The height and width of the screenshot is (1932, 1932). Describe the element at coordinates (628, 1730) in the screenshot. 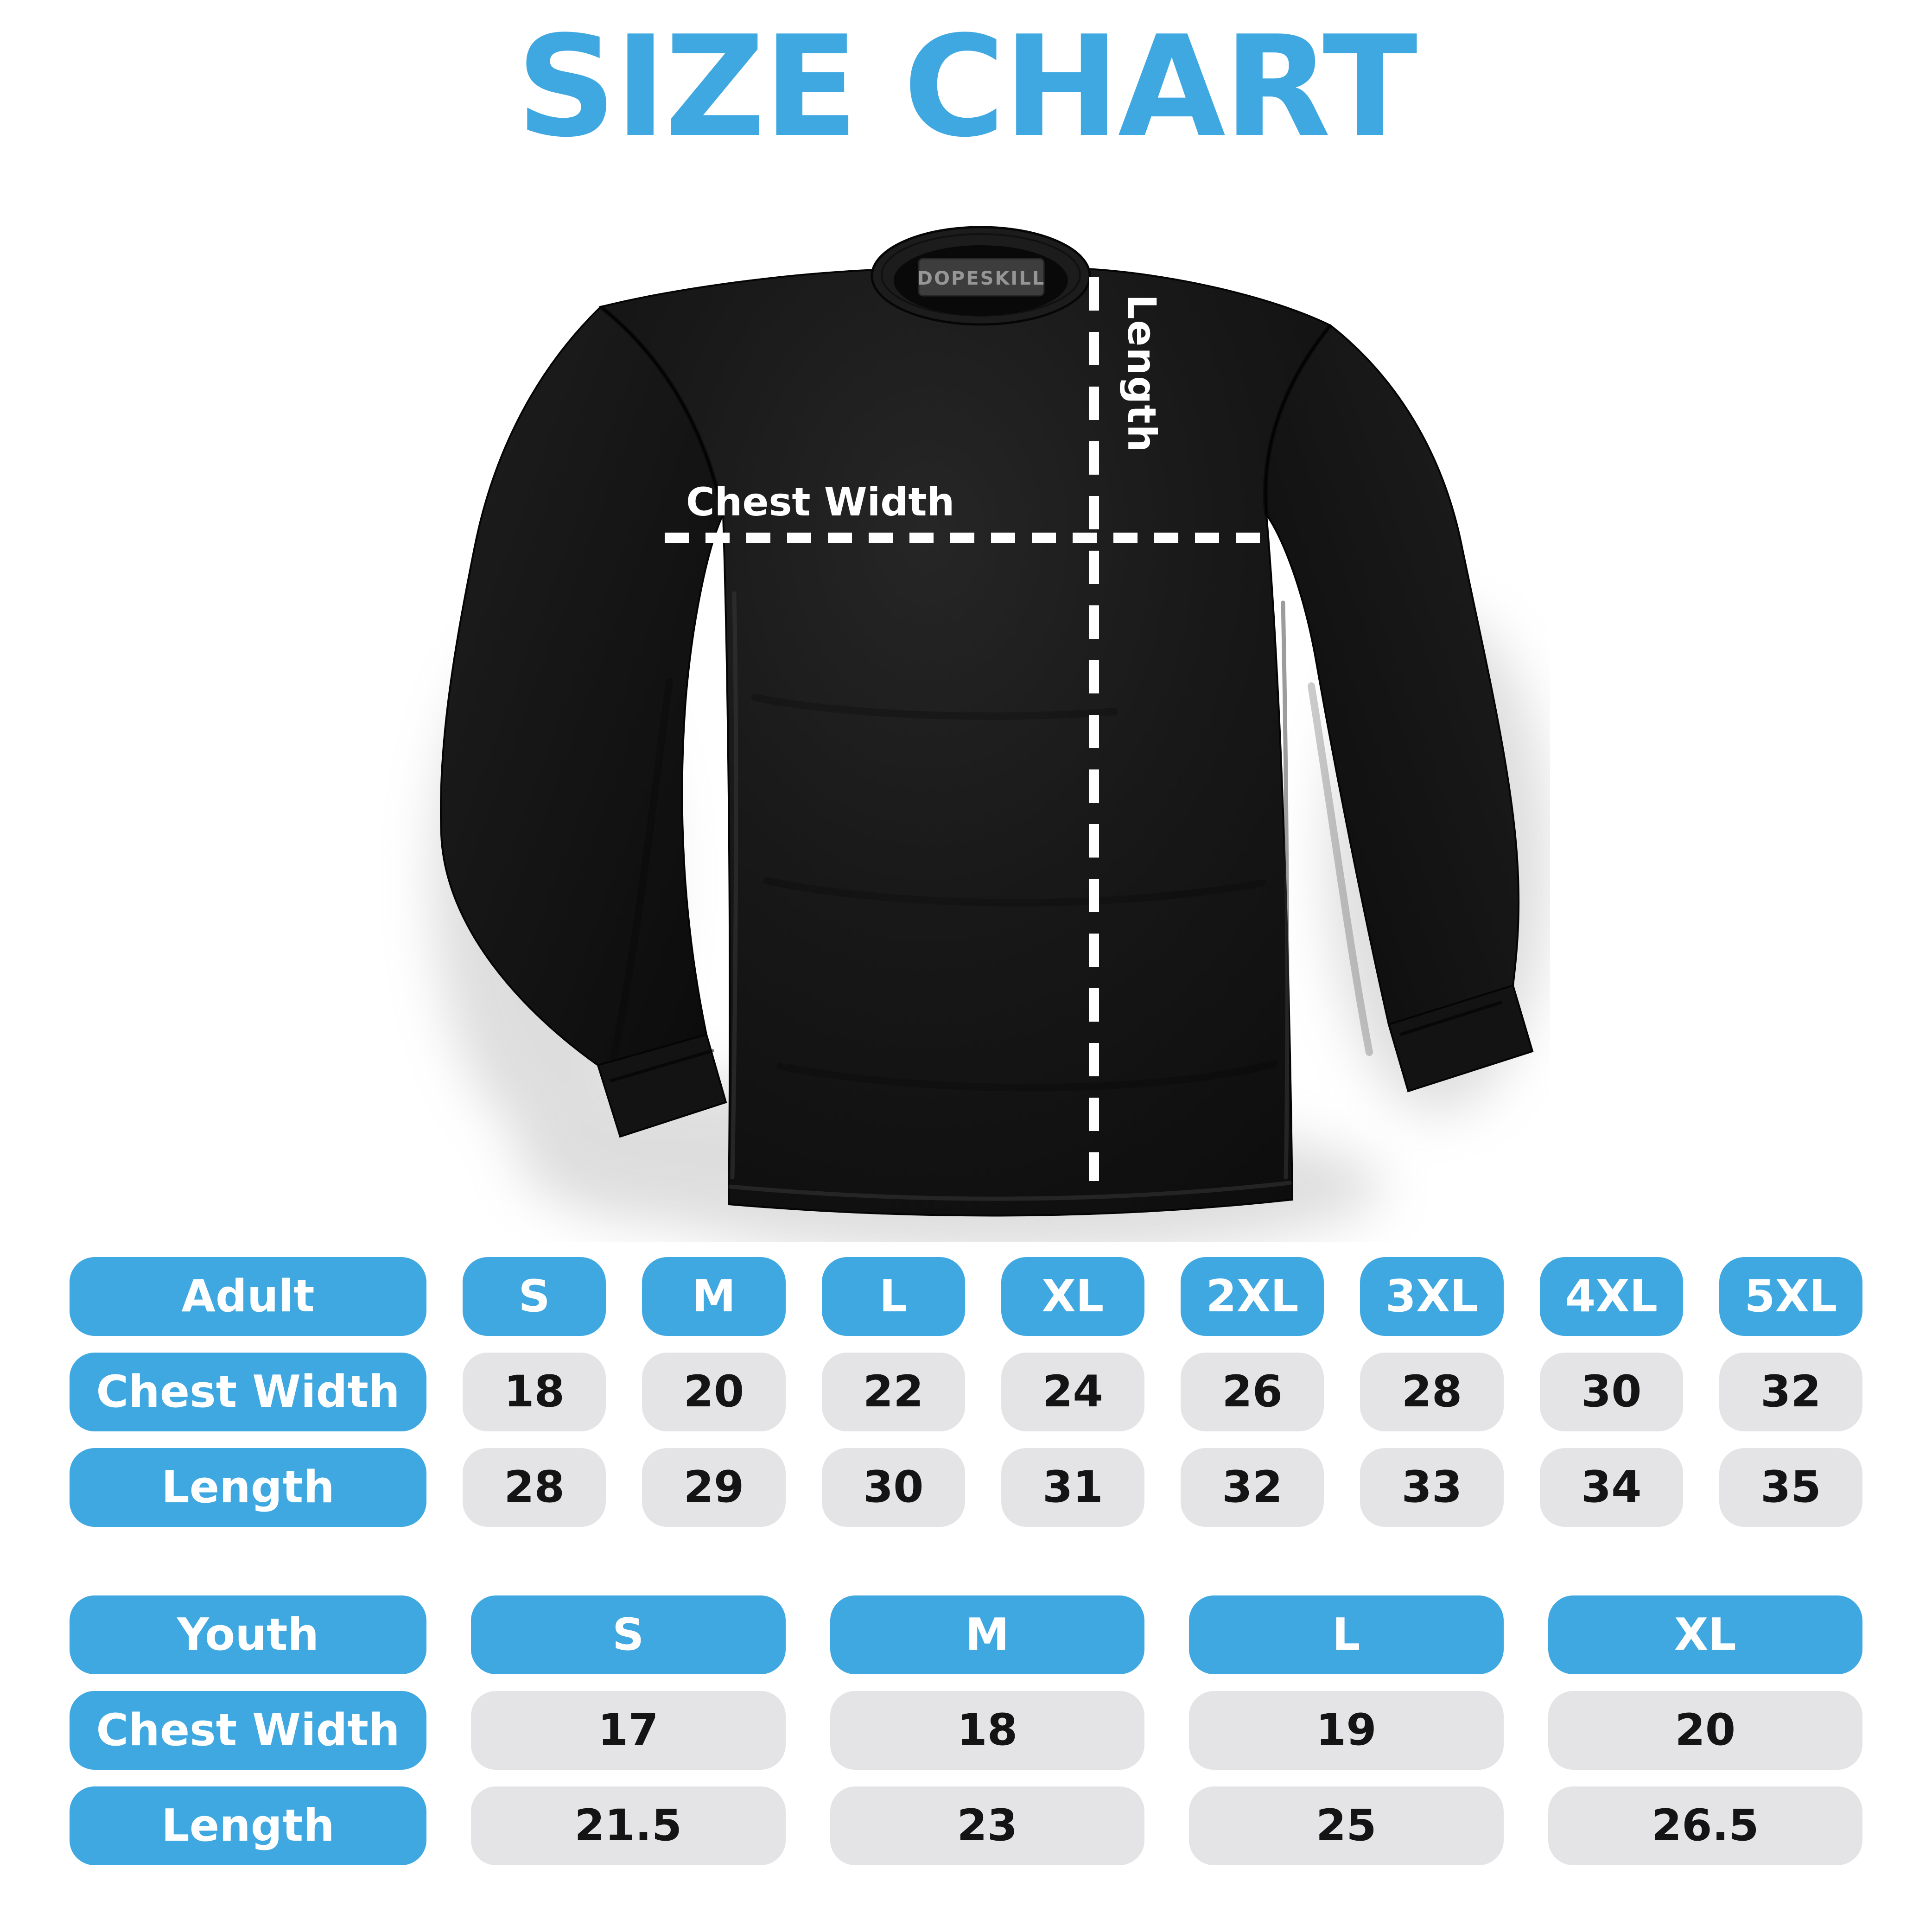

I see `value-cell: 17` at that location.